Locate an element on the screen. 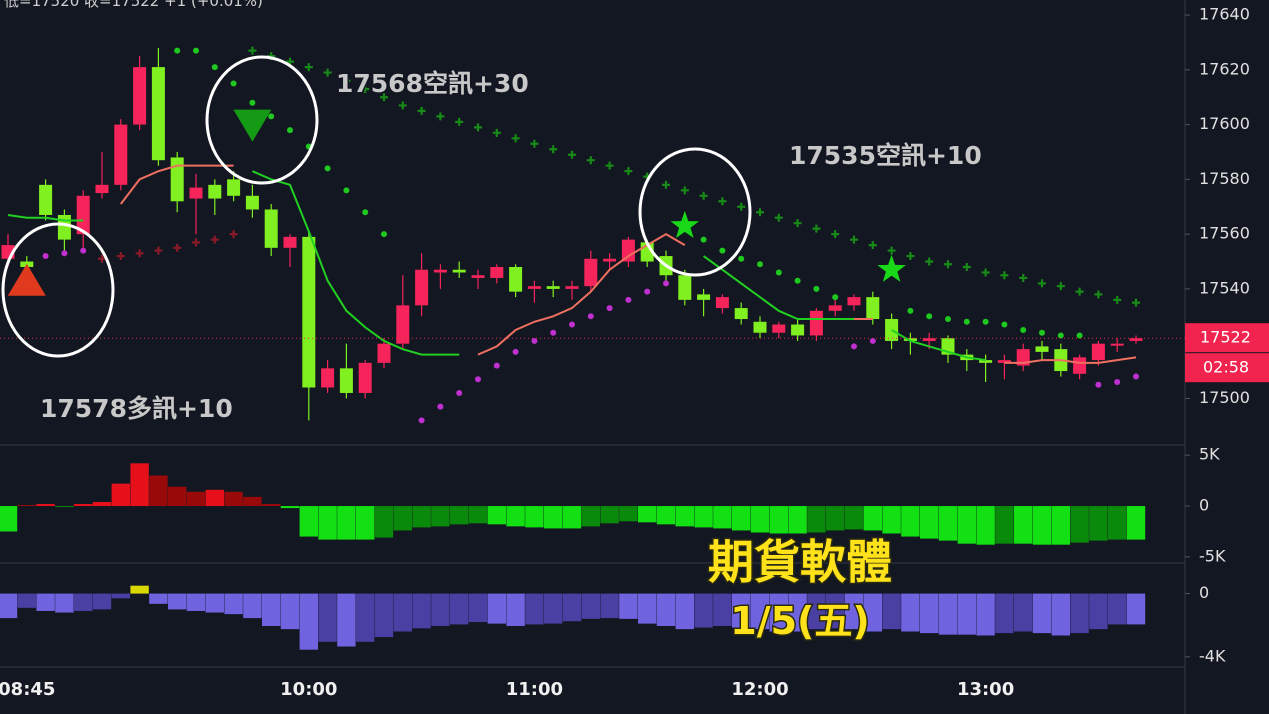 The width and height of the screenshot is (1269, 714). highlight-circle is located at coordinates (58, 290).